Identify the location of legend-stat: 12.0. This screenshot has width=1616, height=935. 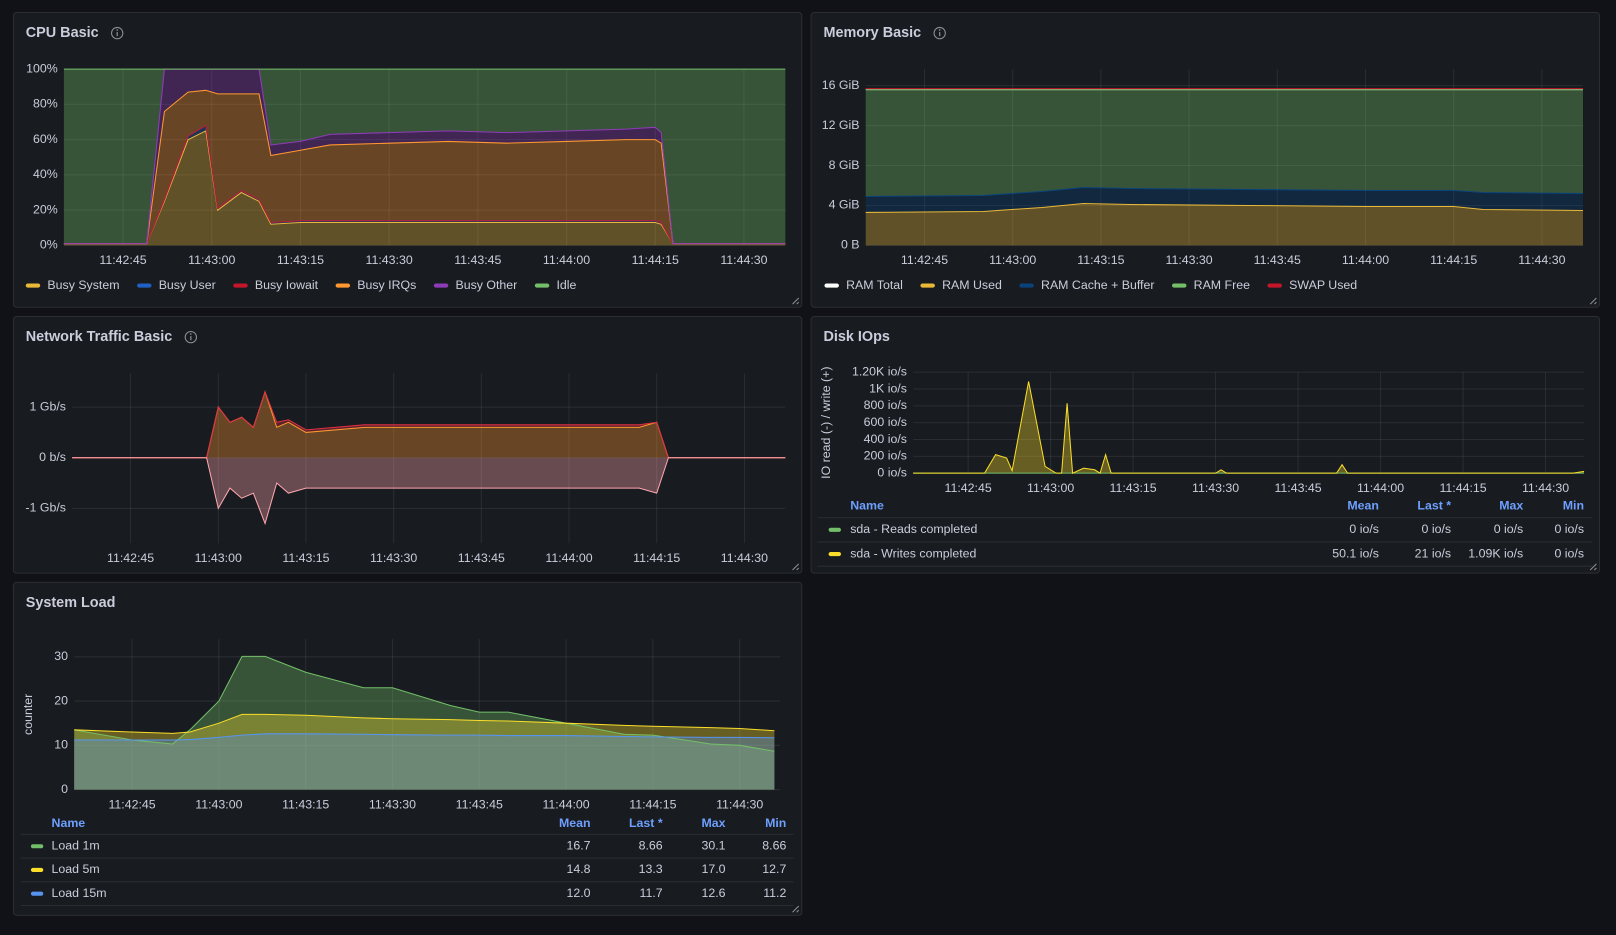
(578, 893).